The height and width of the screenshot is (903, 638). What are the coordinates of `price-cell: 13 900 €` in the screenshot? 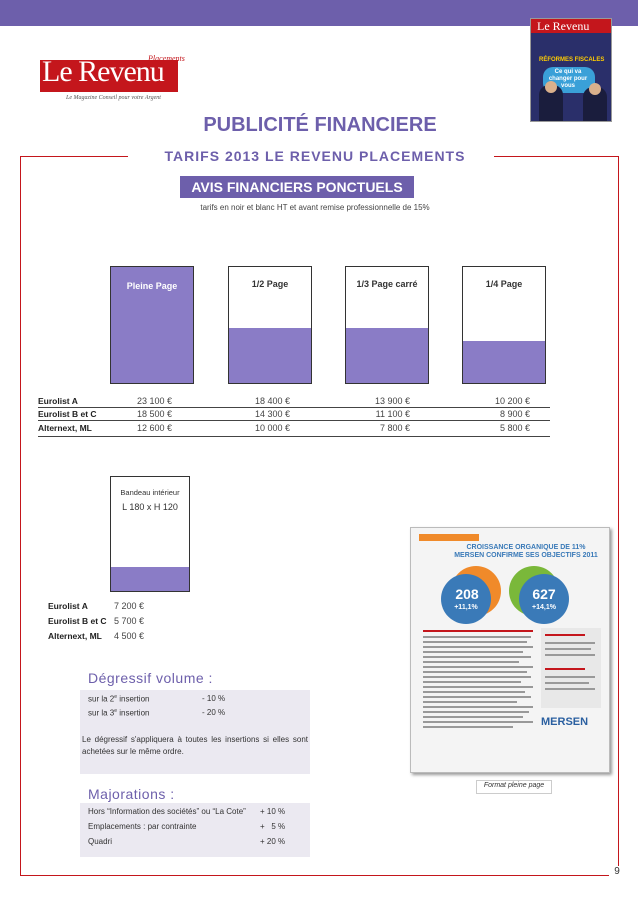 It's located at (392, 401).